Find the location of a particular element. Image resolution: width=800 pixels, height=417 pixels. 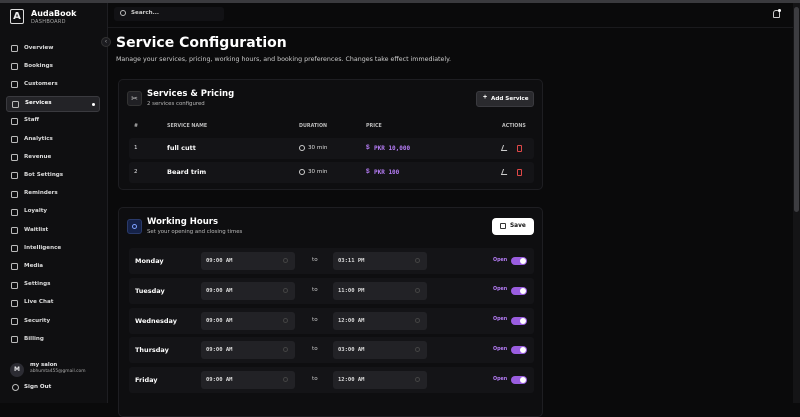

hours-row: Monday 09:00 AM 03:11 PM to Open is located at coordinates (331, 261).